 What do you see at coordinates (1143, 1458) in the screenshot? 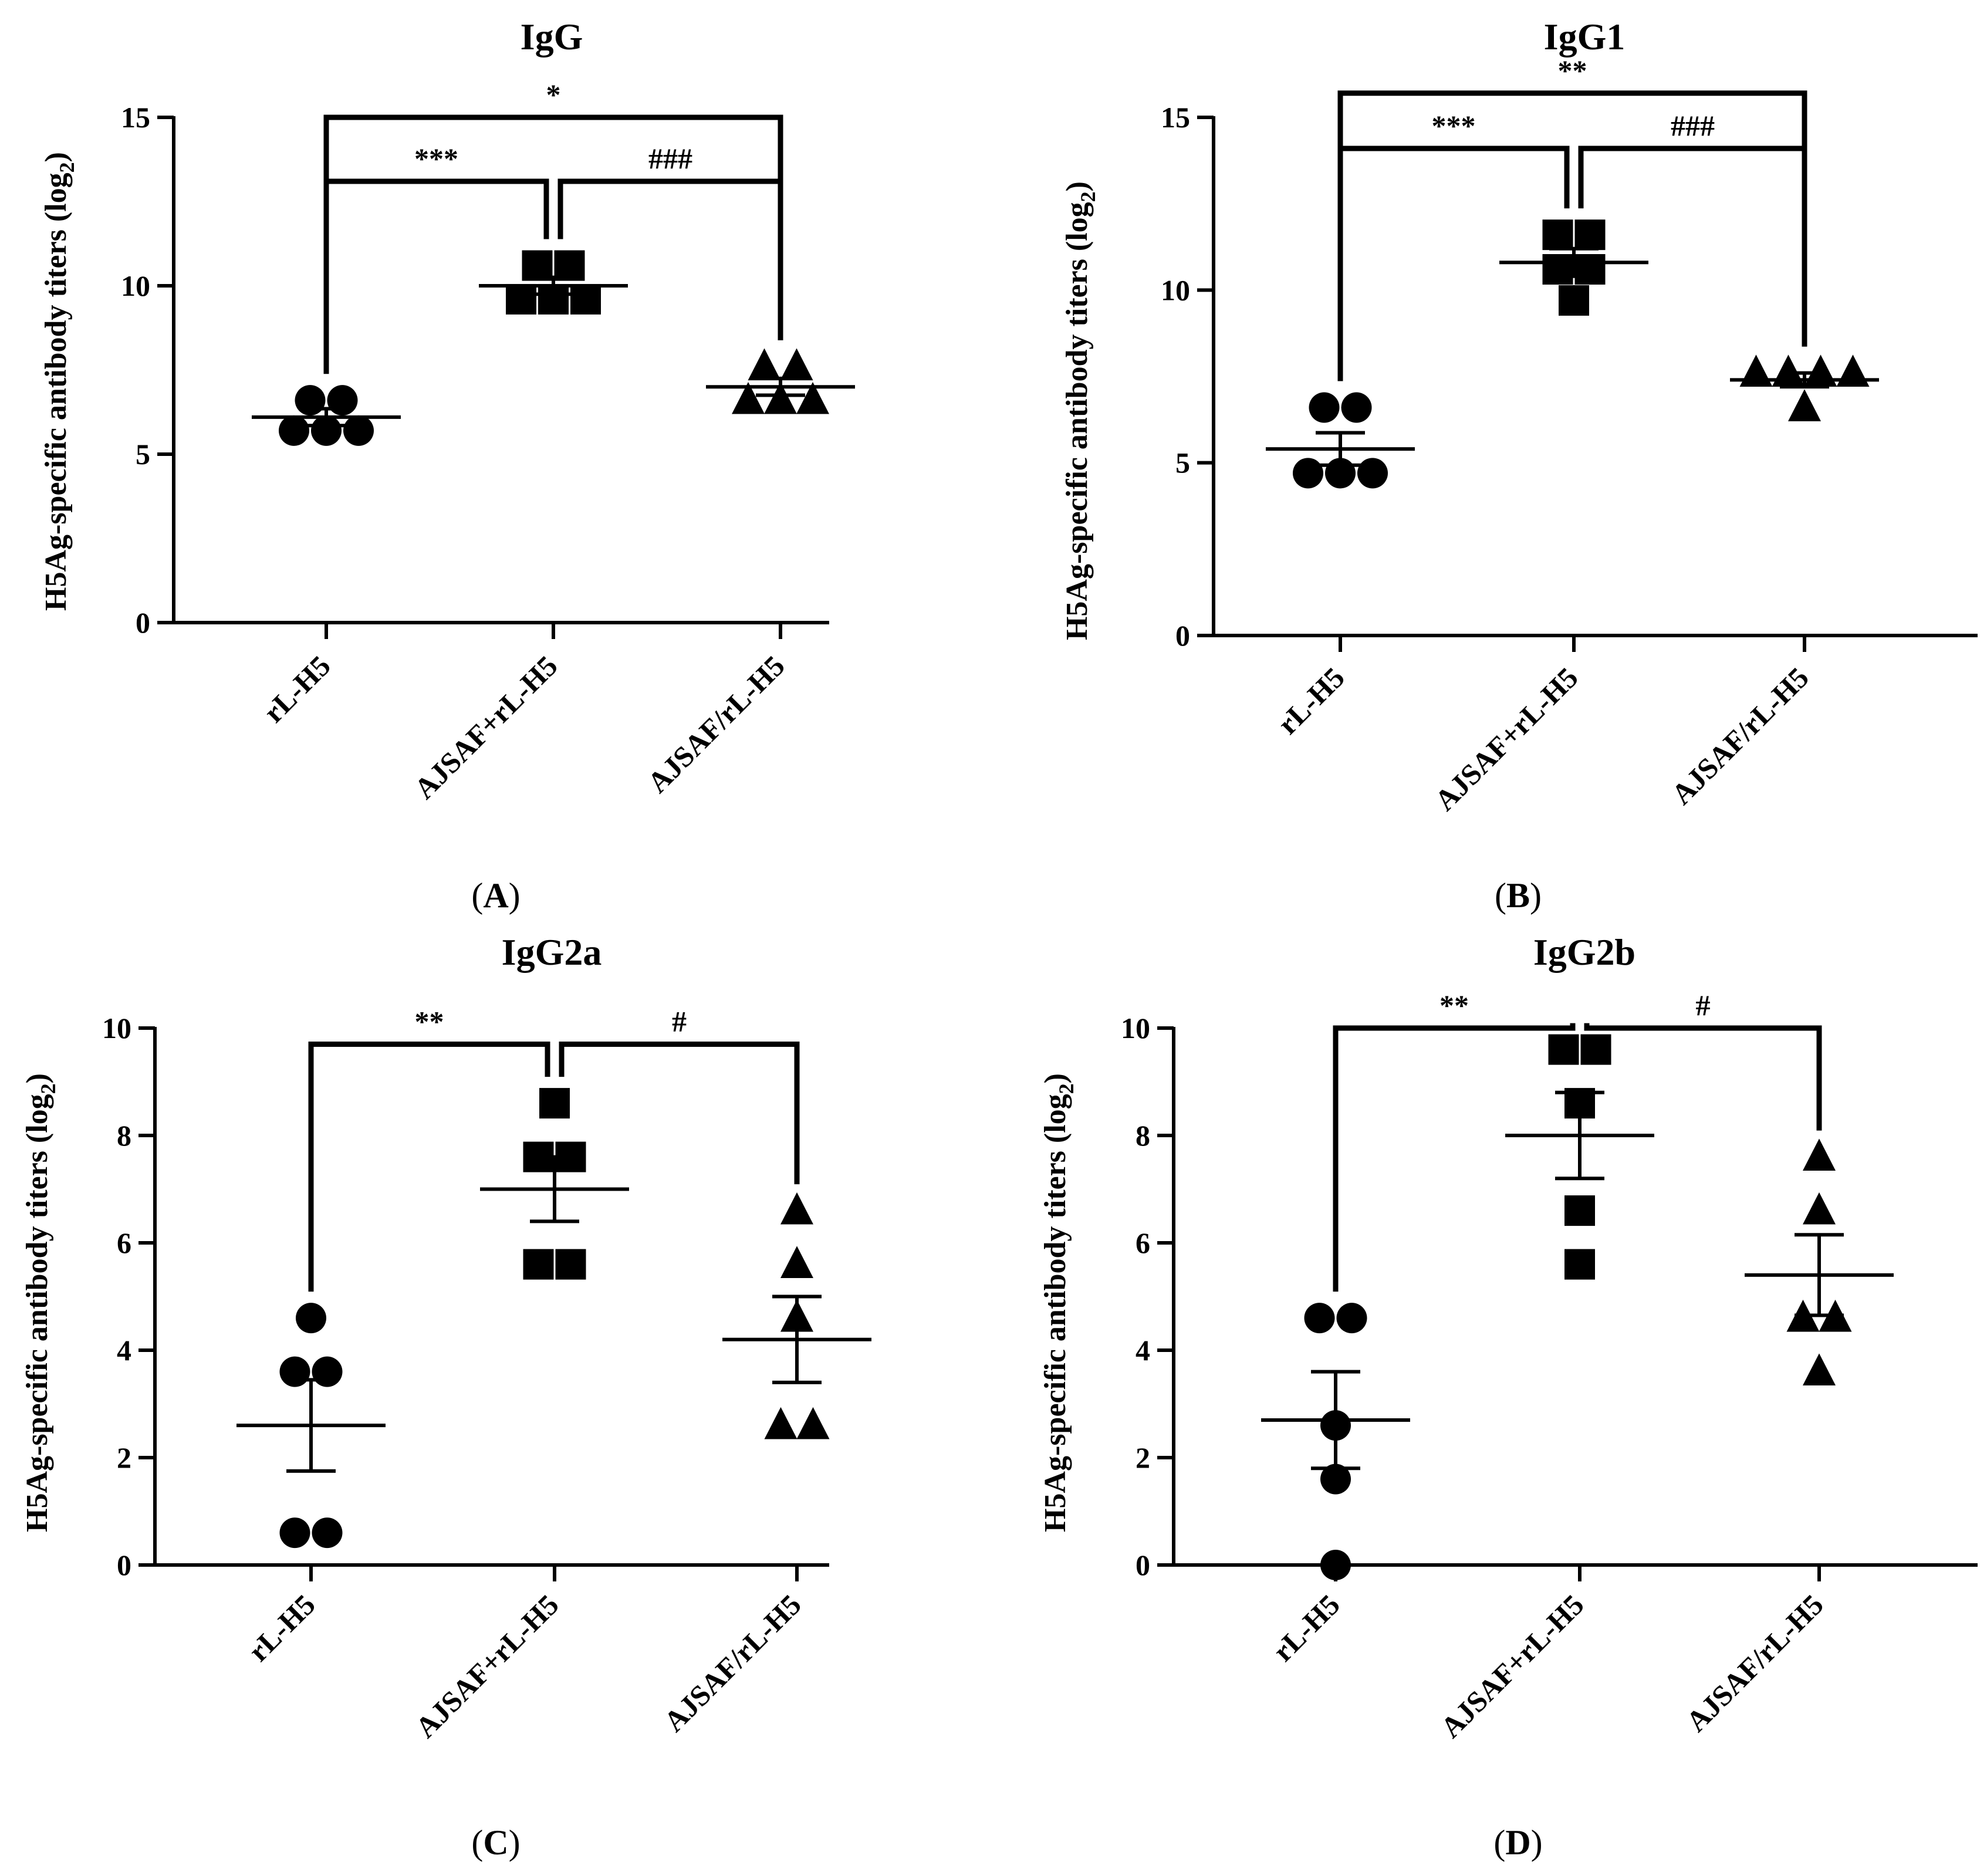
I see `y-tick-label: 2` at bounding box center [1143, 1458].